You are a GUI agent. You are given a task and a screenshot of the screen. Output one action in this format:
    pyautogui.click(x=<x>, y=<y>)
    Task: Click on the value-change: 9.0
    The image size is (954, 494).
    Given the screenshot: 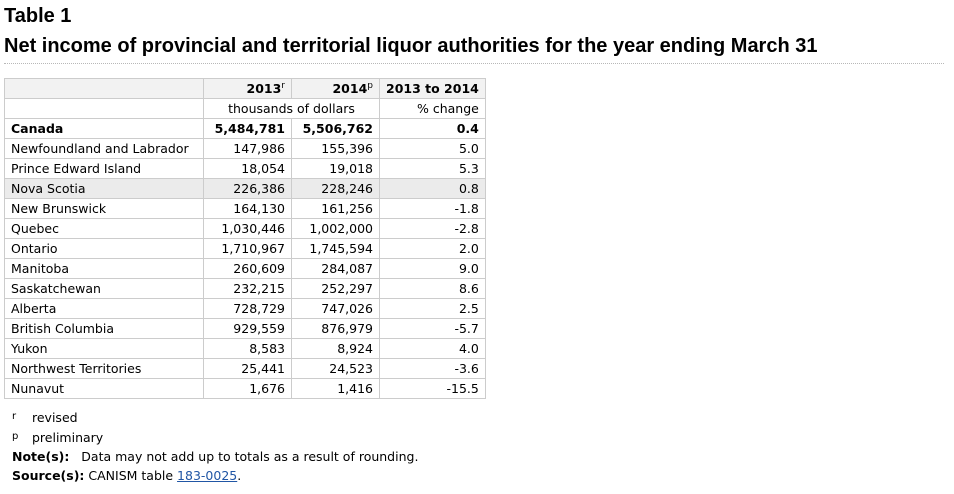 What is the action you would take?
    pyautogui.click(x=432, y=268)
    